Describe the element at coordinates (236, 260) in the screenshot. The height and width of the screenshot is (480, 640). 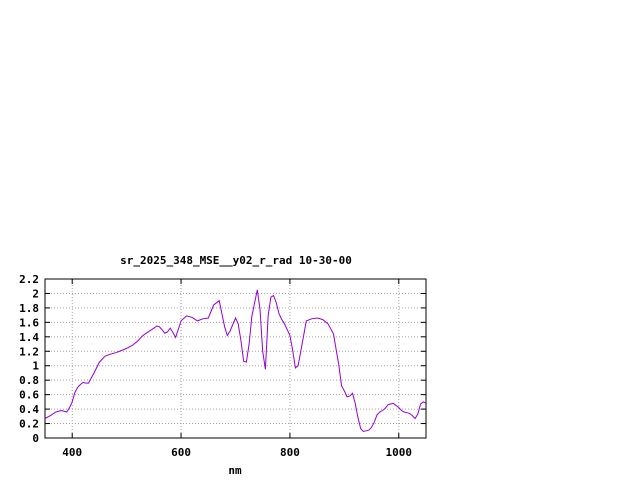
I see `chart-title: sr_2025_348_MSE__y02_r_rad 10-30-00` at that location.